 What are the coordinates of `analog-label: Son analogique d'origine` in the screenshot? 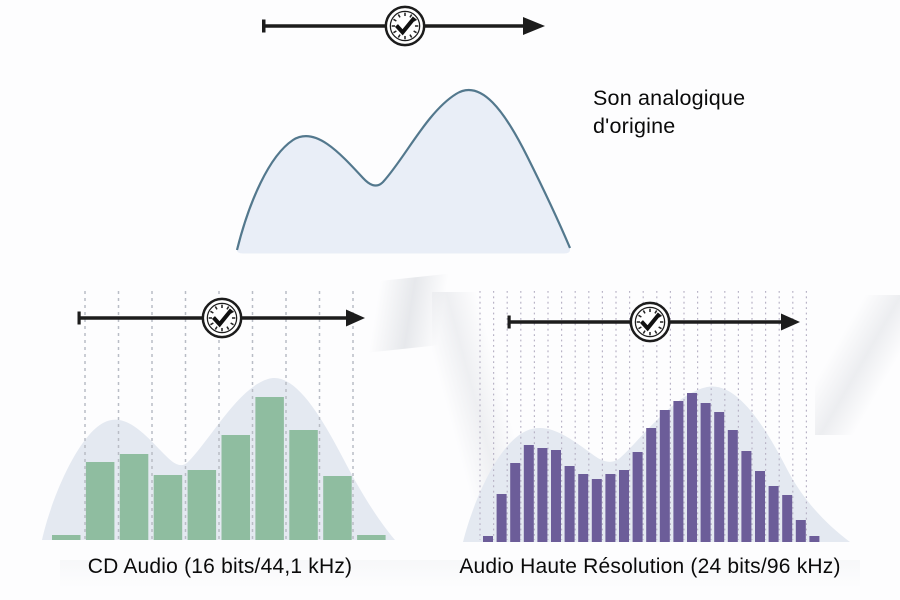 It's located at (669, 112).